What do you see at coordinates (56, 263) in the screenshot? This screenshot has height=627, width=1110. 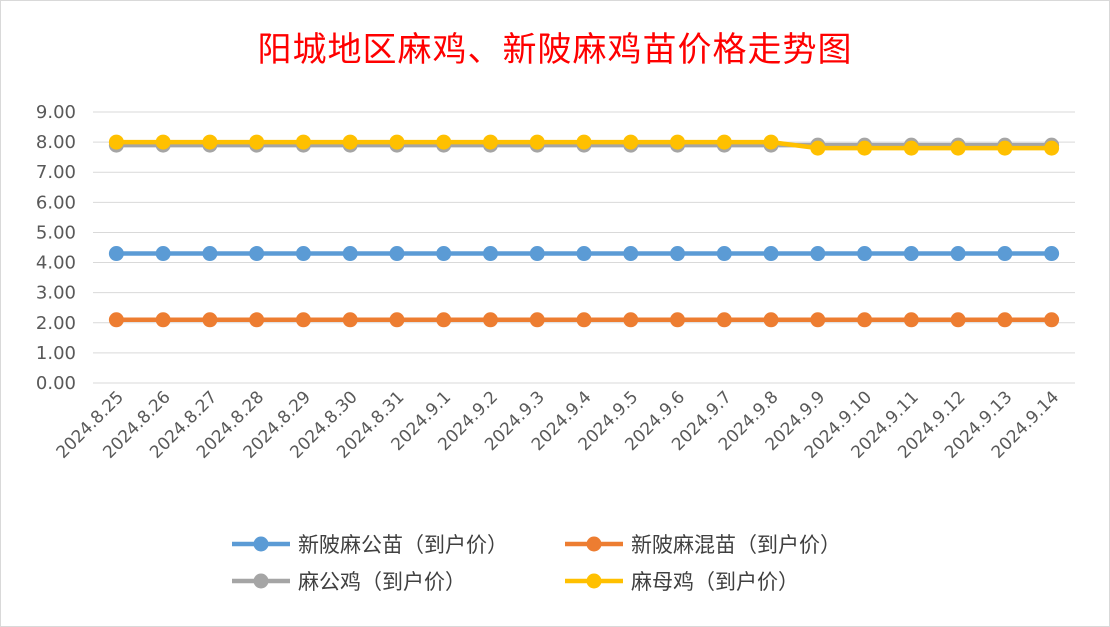 I see `y-tick-label: 4.00` at bounding box center [56, 263].